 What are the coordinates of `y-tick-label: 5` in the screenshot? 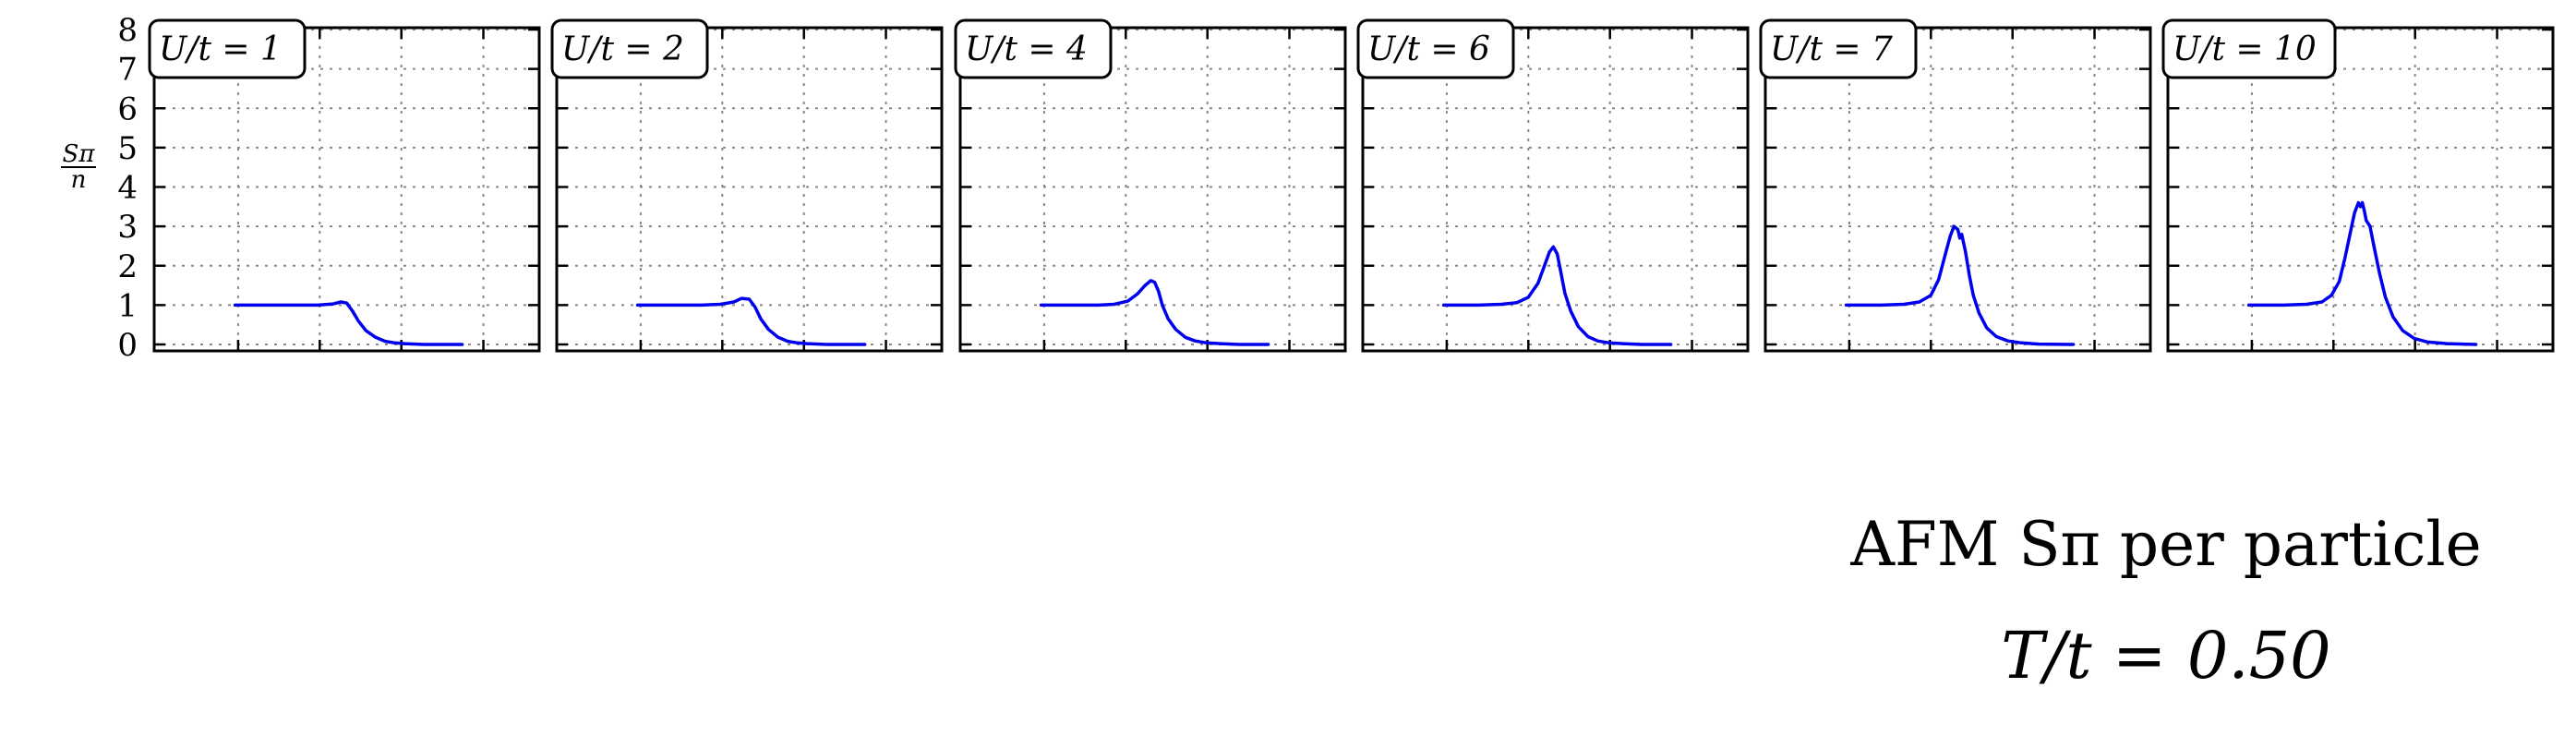 It's located at (127, 148).